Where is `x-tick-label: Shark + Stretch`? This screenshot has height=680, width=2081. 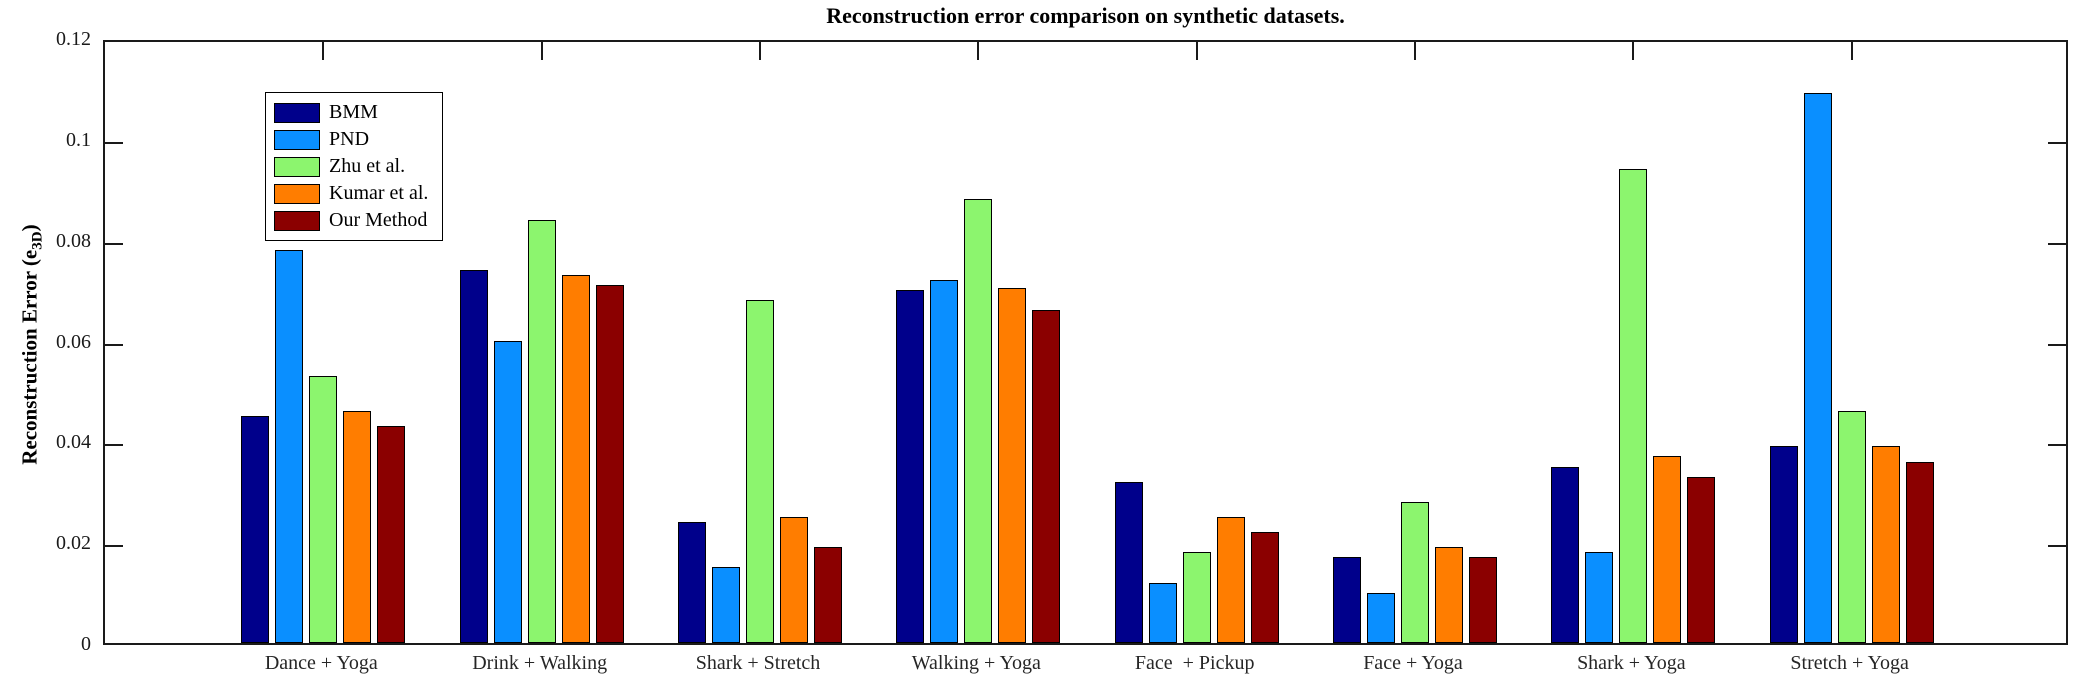
x-tick-label: Shark + Stretch is located at coordinates (758, 663).